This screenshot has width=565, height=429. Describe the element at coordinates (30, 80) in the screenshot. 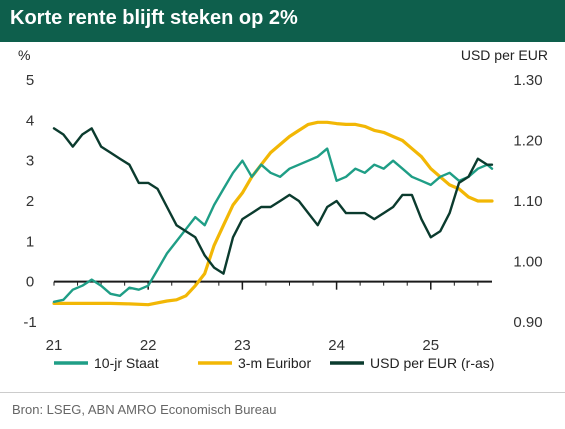

I see `left-tick-label: 5` at that location.